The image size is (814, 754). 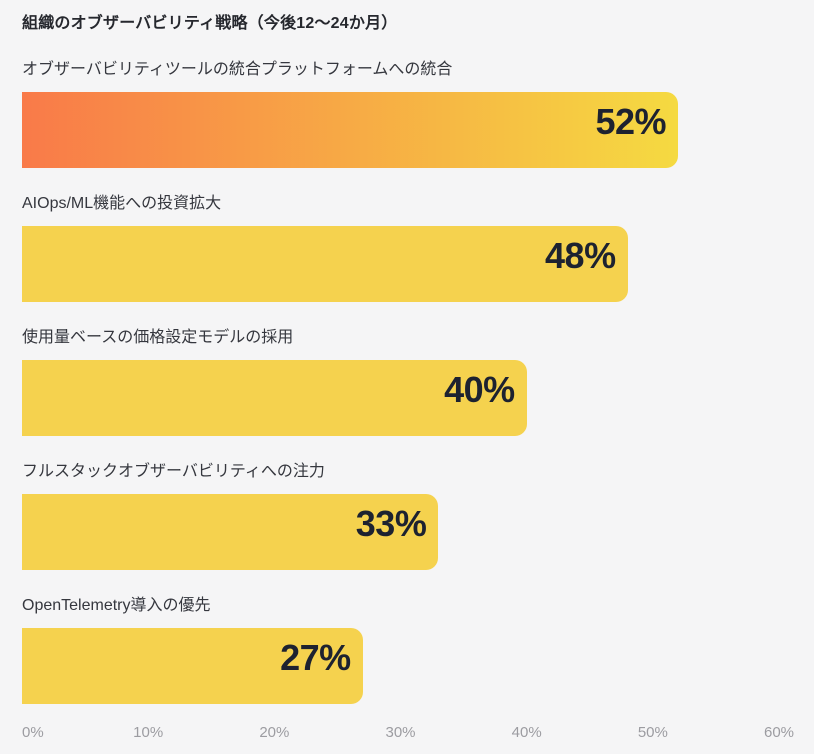 I want to click on bar-integration: 52%, so click(x=350, y=130).